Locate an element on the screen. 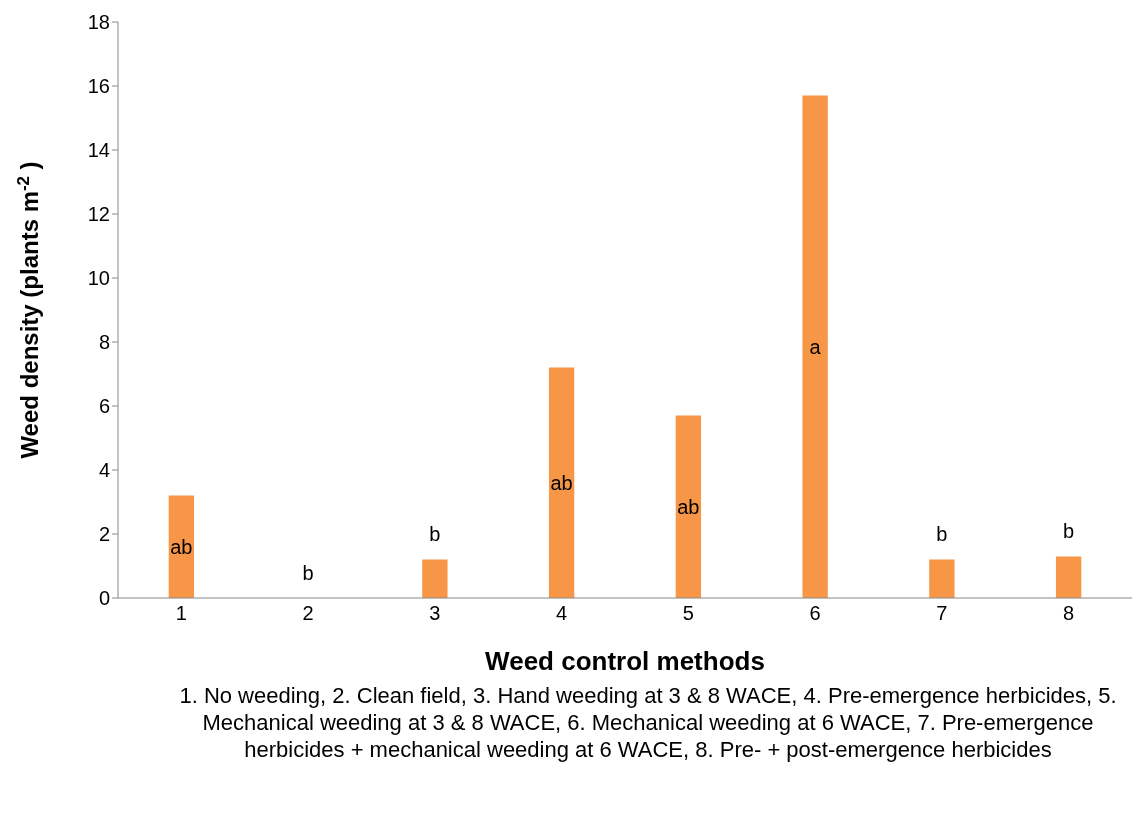  annotation: a is located at coordinates (815, 346).